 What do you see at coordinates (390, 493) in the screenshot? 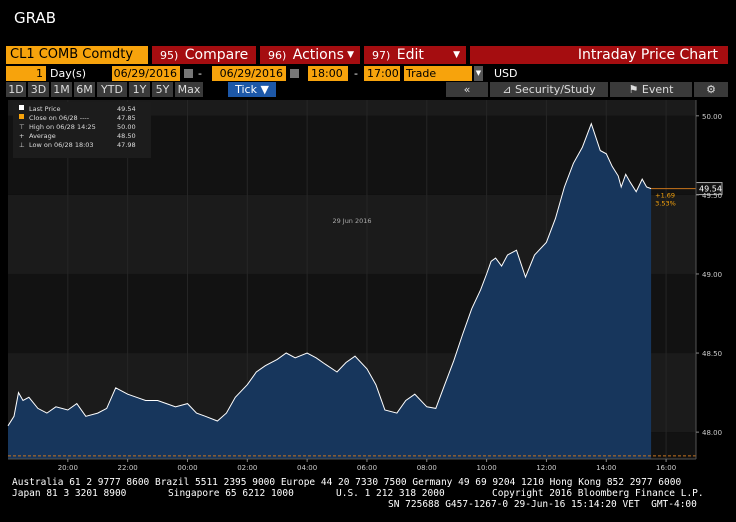
I see `footer-us: U.S. 1 212 318 2000` at bounding box center [390, 493].